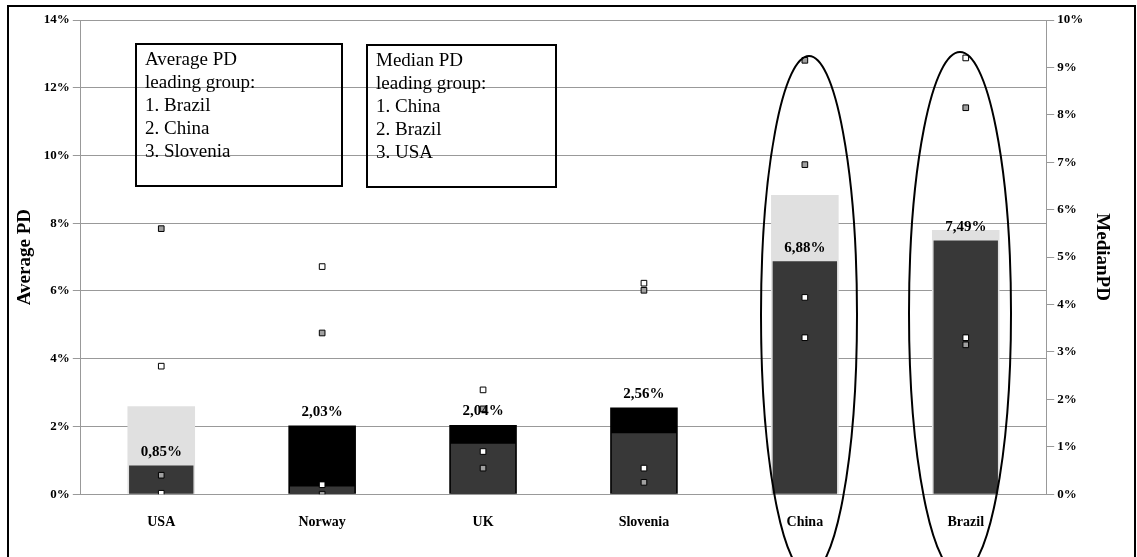 This screenshot has width=1137, height=557. I want to click on text: leading group: 1. Brazil 2. China 3. Slovenia, so click(200, 116).